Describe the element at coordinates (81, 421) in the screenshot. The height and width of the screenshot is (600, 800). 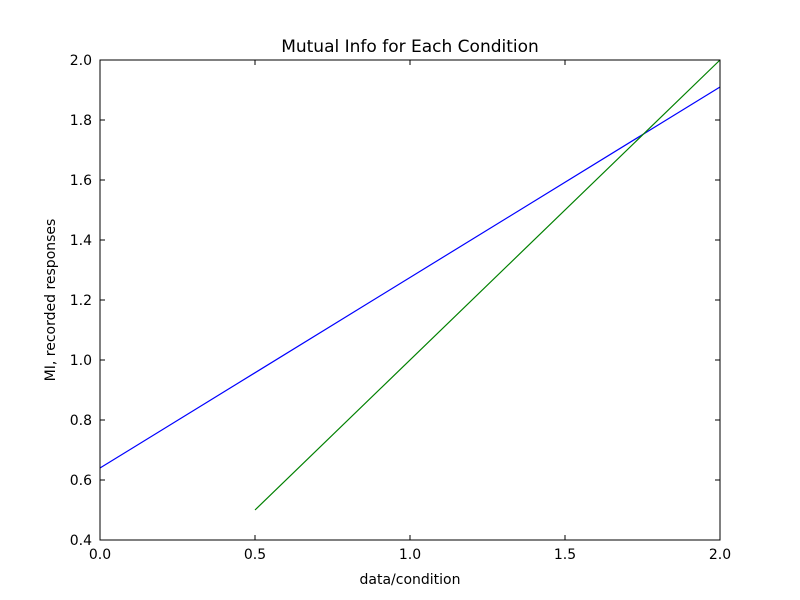
I see `y-tick-label: 0.8` at that location.